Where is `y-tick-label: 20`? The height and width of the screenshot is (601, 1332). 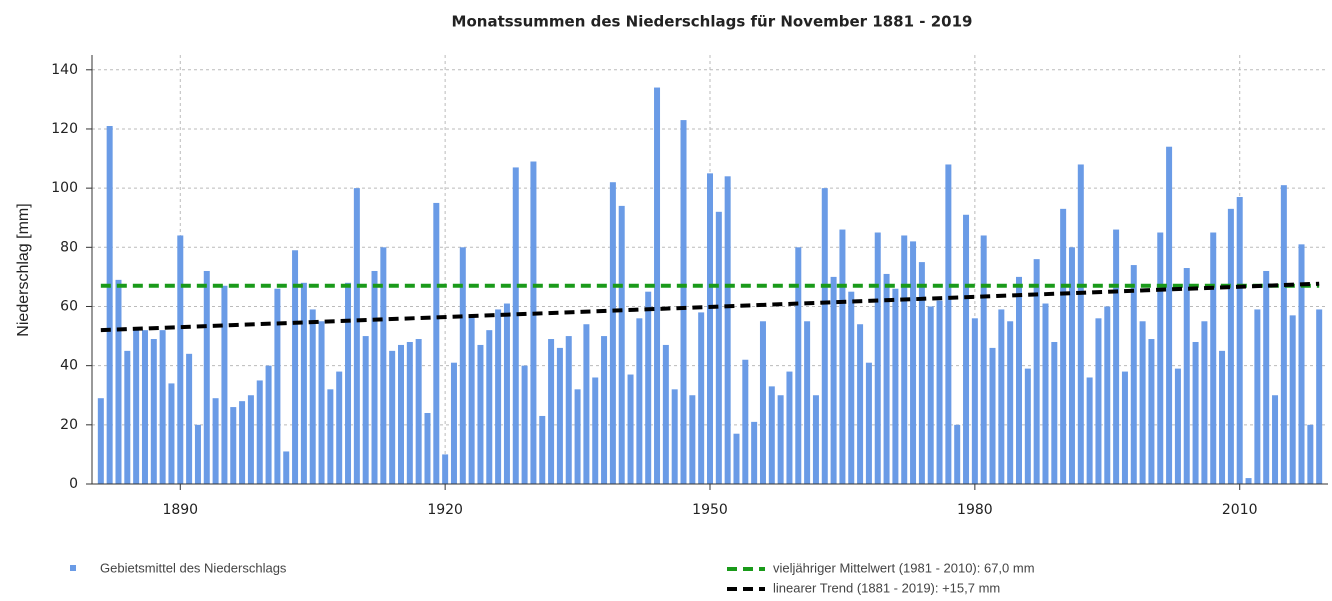 y-tick-label: 20 is located at coordinates (69, 425).